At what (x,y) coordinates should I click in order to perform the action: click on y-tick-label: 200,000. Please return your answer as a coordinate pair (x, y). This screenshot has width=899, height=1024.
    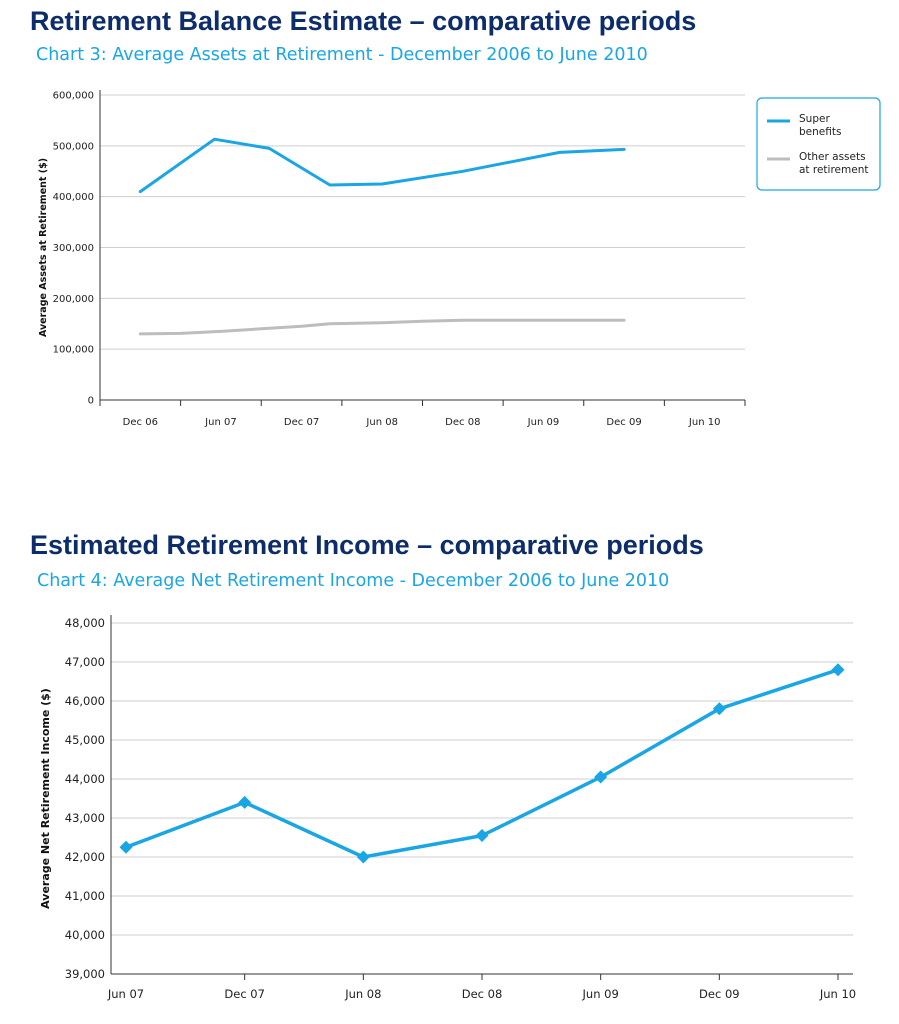
    Looking at the image, I should click on (73, 299).